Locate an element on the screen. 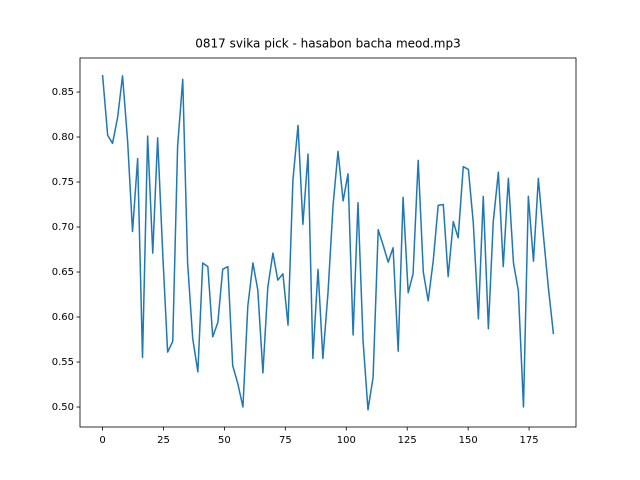  x-tick-label: 125 is located at coordinates (407, 440).